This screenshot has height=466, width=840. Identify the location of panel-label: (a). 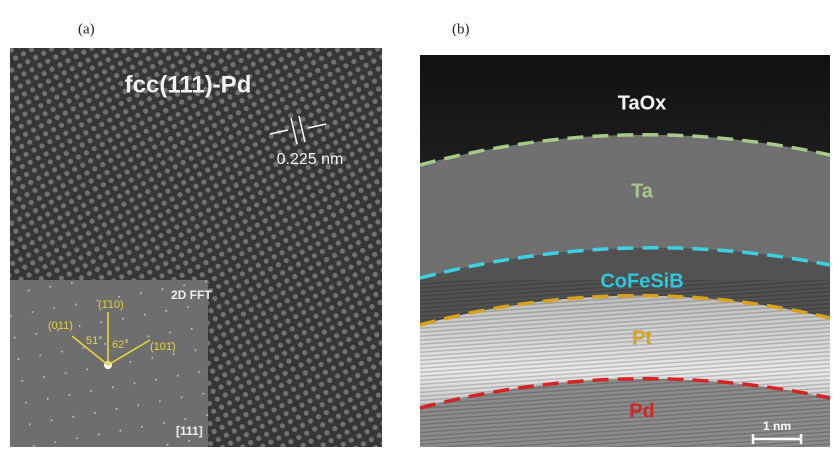
(86, 29).